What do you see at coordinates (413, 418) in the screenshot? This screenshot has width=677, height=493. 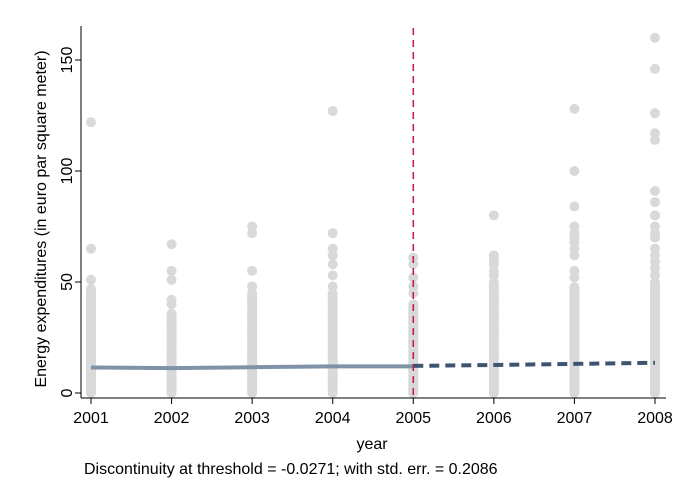 I see `x-tick-label: 2005` at bounding box center [413, 418].